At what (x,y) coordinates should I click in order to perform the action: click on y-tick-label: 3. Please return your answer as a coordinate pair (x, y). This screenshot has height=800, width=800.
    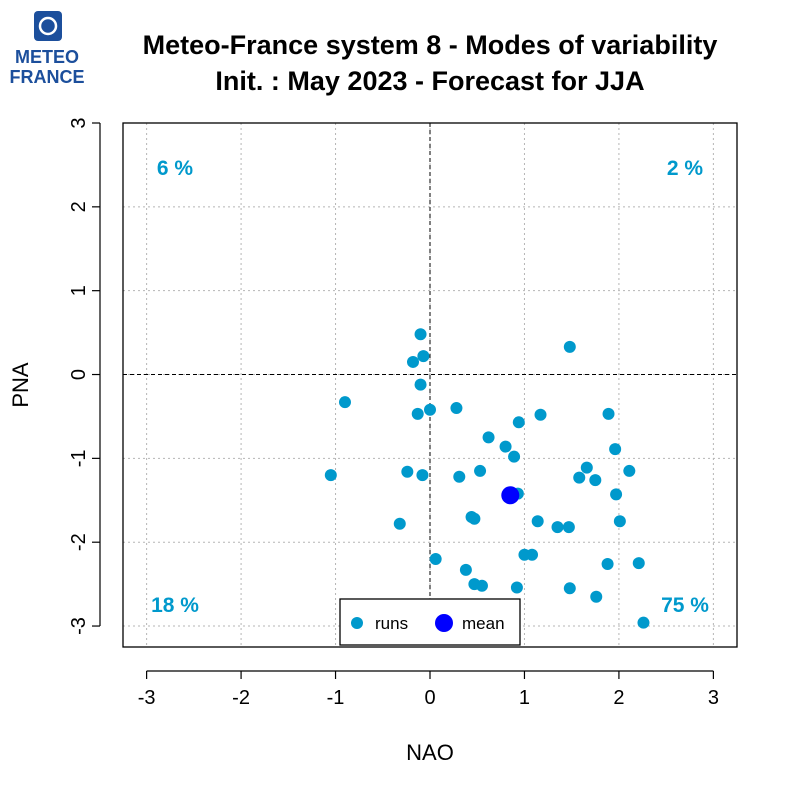
    Looking at the image, I should click on (79, 122).